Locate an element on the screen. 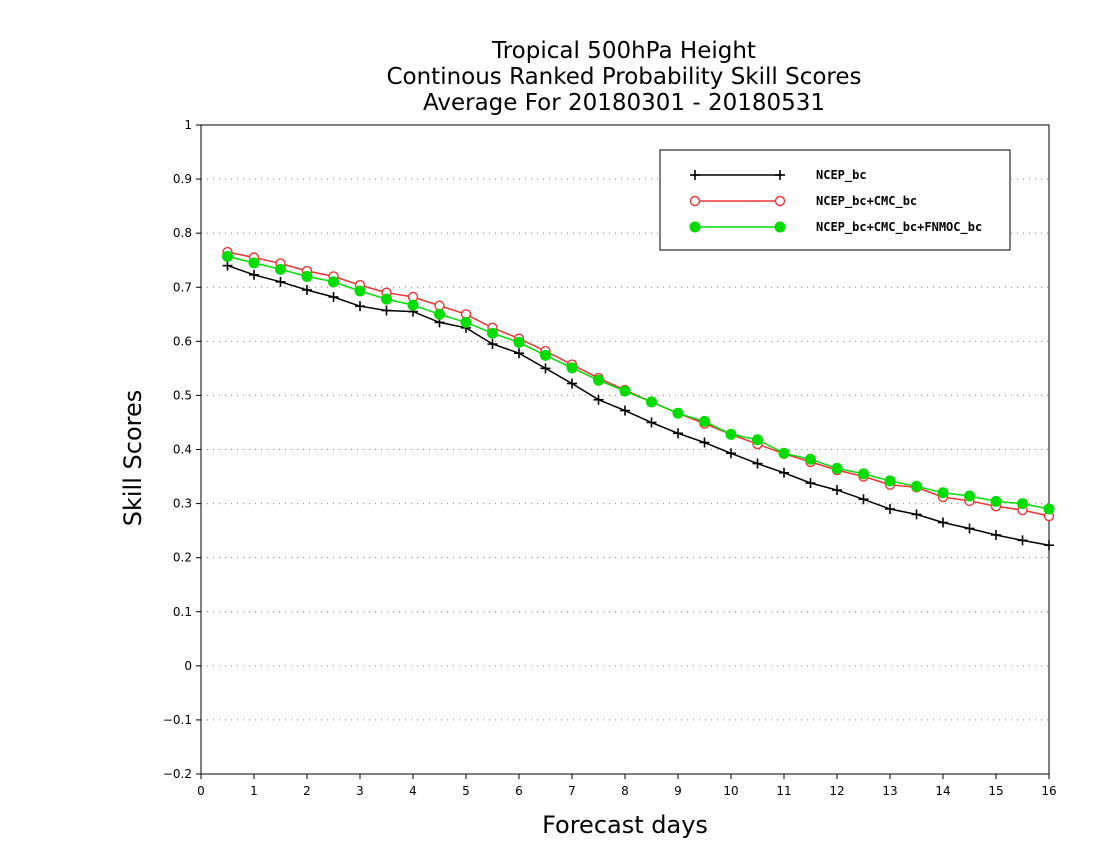 This screenshot has width=1100, height=850. x-tick-label: 14 is located at coordinates (942, 791).